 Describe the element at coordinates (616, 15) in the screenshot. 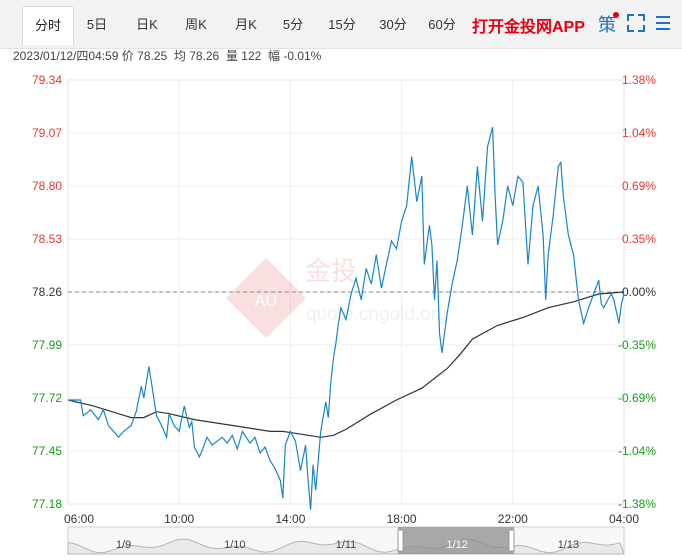

I see `notification-dot` at that location.